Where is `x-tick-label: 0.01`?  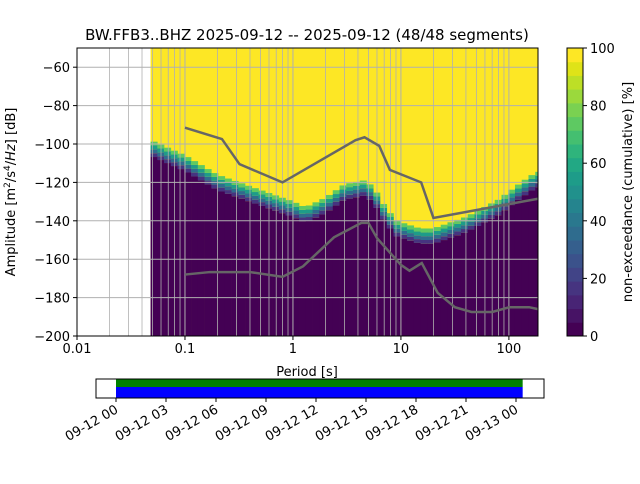
x-tick-label: 0.01 is located at coordinates (77, 349).